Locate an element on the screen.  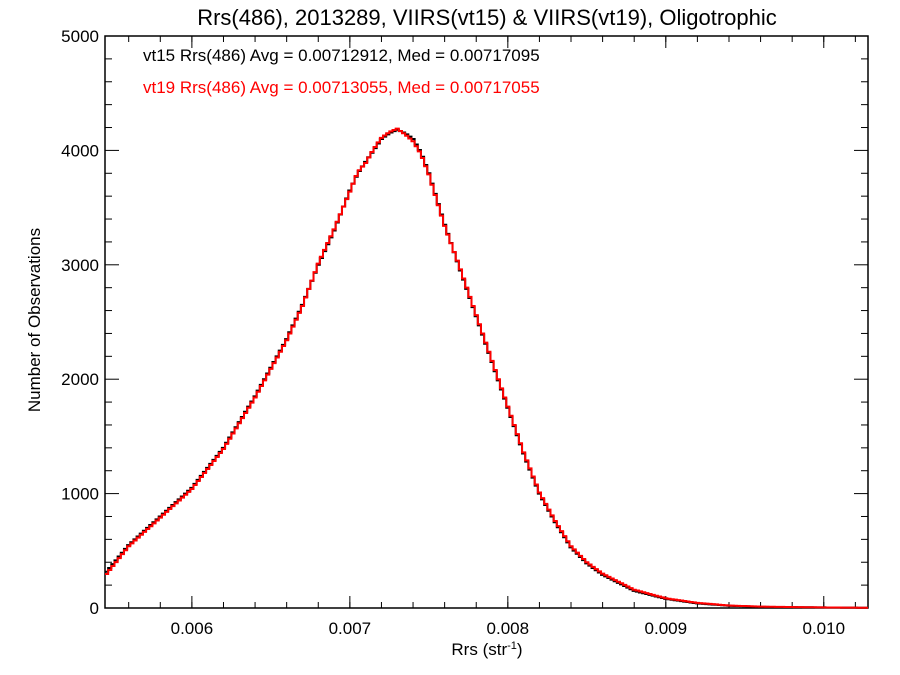
x-tick-label: 0.010 is located at coordinates (823, 628).